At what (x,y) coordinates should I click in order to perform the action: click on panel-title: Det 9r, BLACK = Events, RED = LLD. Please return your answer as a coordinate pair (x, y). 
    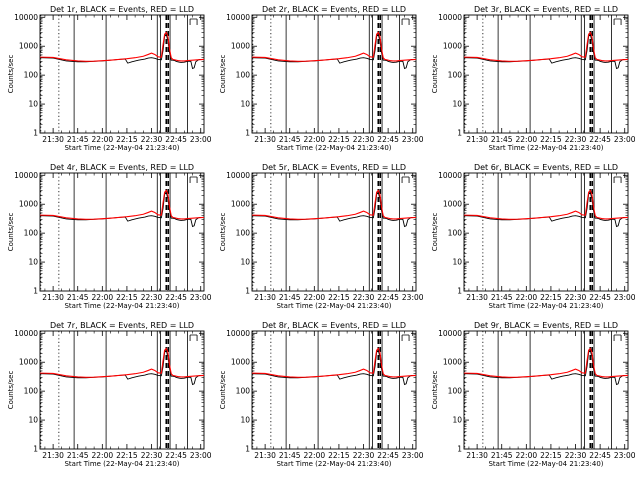
    Looking at the image, I should click on (546, 325).